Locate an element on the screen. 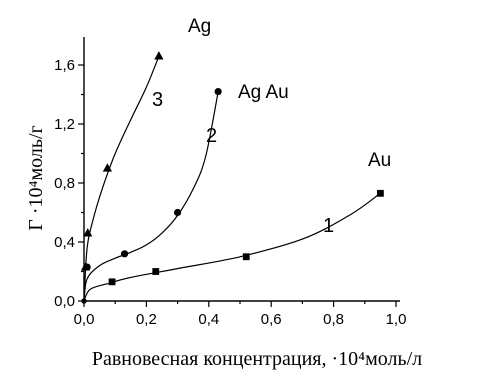 This screenshot has width=490, height=372. y-tick-label: 0,8 is located at coordinates (64, 183).